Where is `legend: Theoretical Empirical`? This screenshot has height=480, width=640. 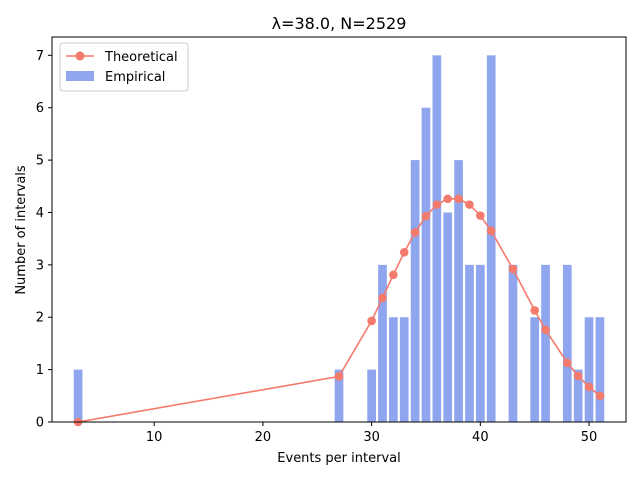 legend: Theoretical Empirical is located at coordinates (124, 67).